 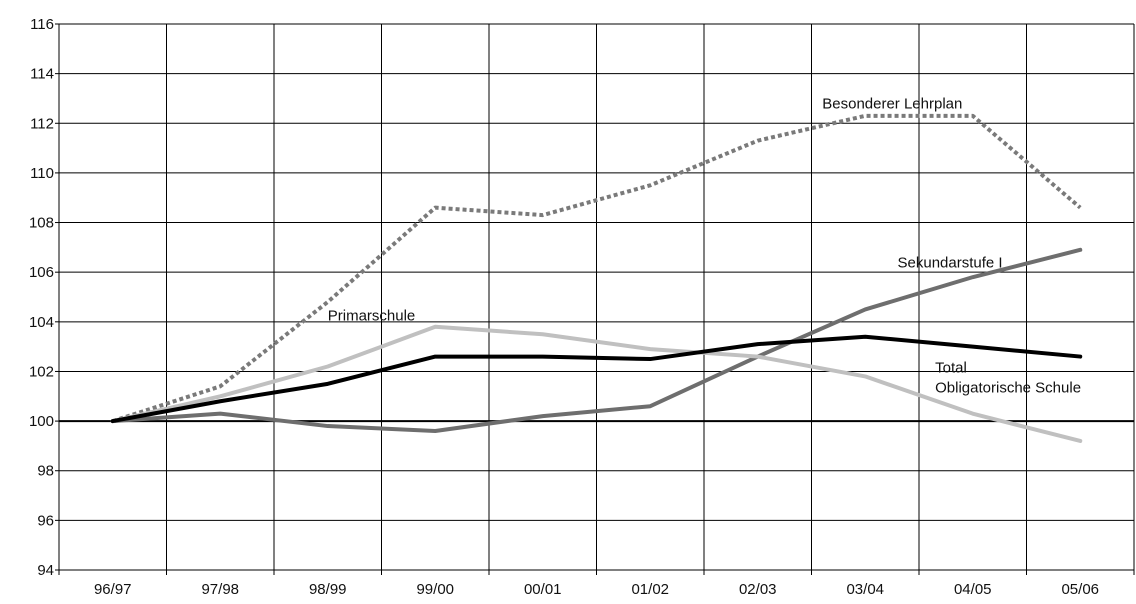 I want to click on x-tick-label: 03/04, so click(x=865, y=589).